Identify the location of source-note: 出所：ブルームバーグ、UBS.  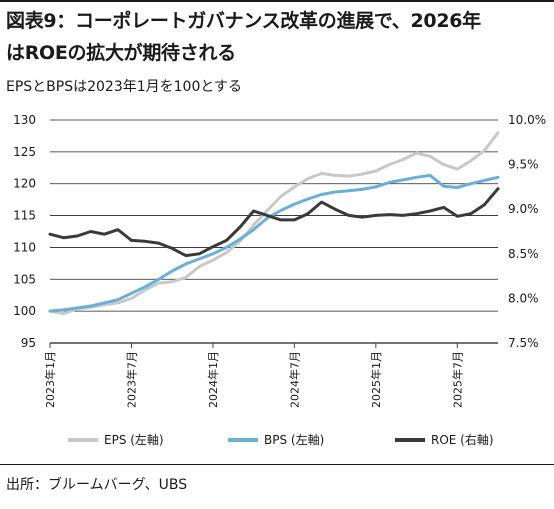
(97, 485).